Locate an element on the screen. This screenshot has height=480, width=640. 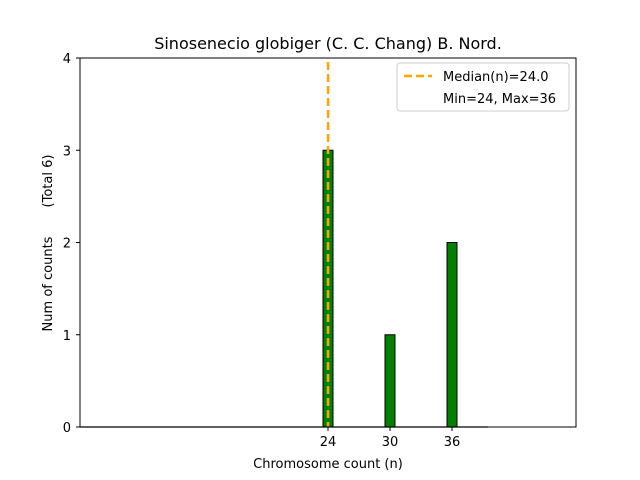
x-tick-label: 24 is located at coordinates (328, 442).